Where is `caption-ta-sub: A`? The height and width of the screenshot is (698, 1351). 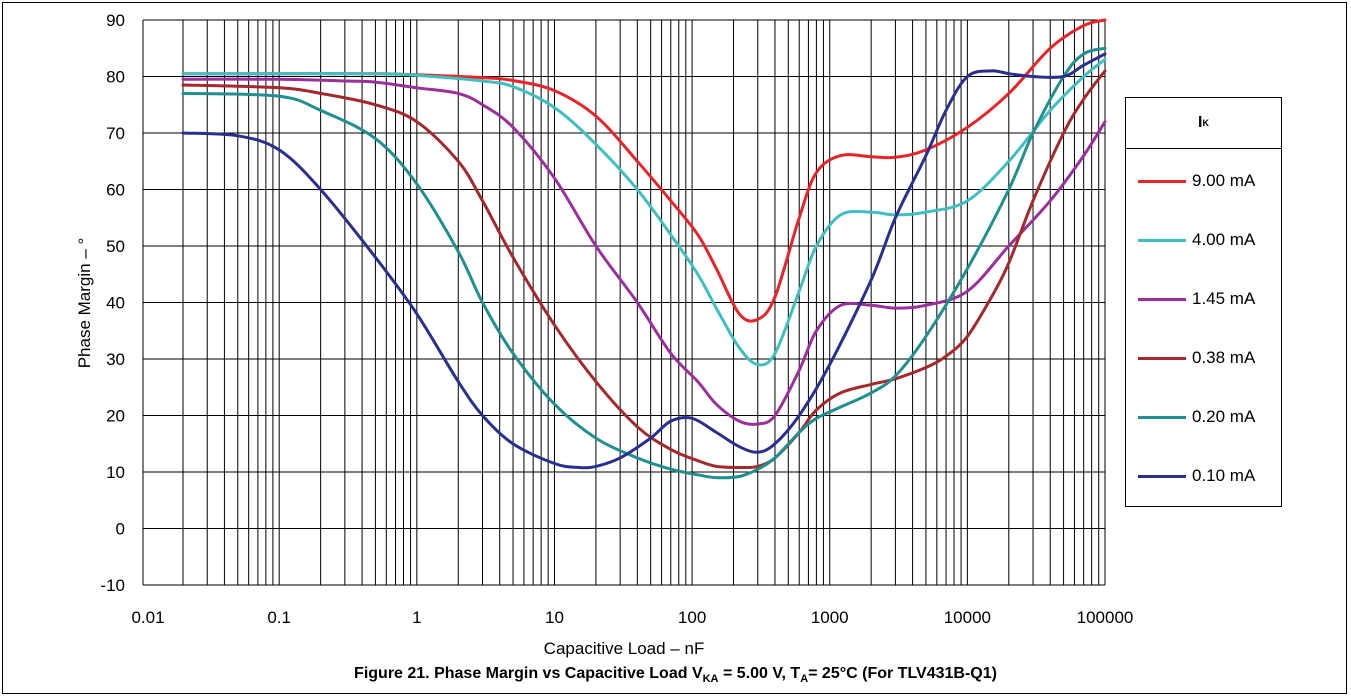 caption-ta-sub: A is located at coordinates (804, 679).